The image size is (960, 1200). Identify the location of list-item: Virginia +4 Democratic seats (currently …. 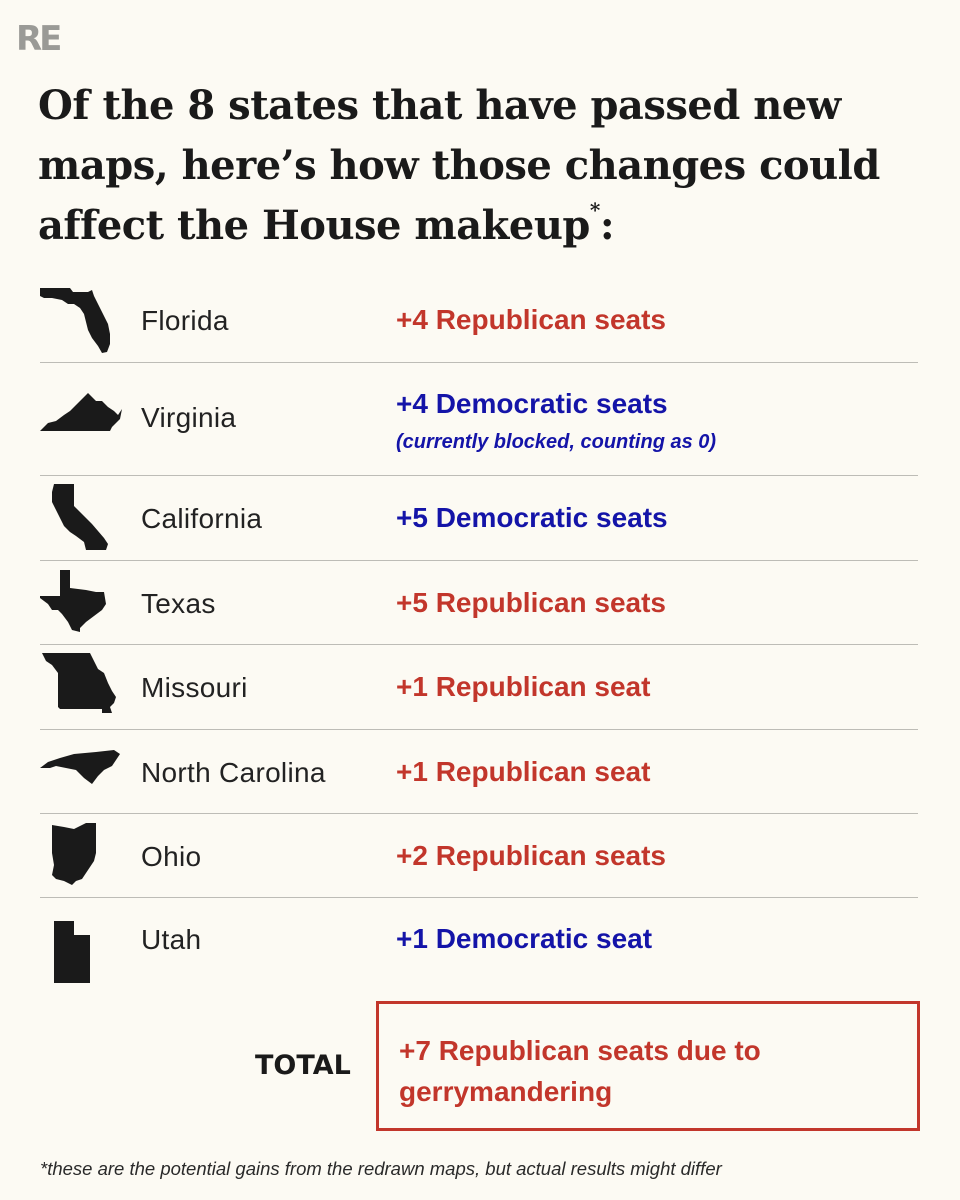
(479, 419).